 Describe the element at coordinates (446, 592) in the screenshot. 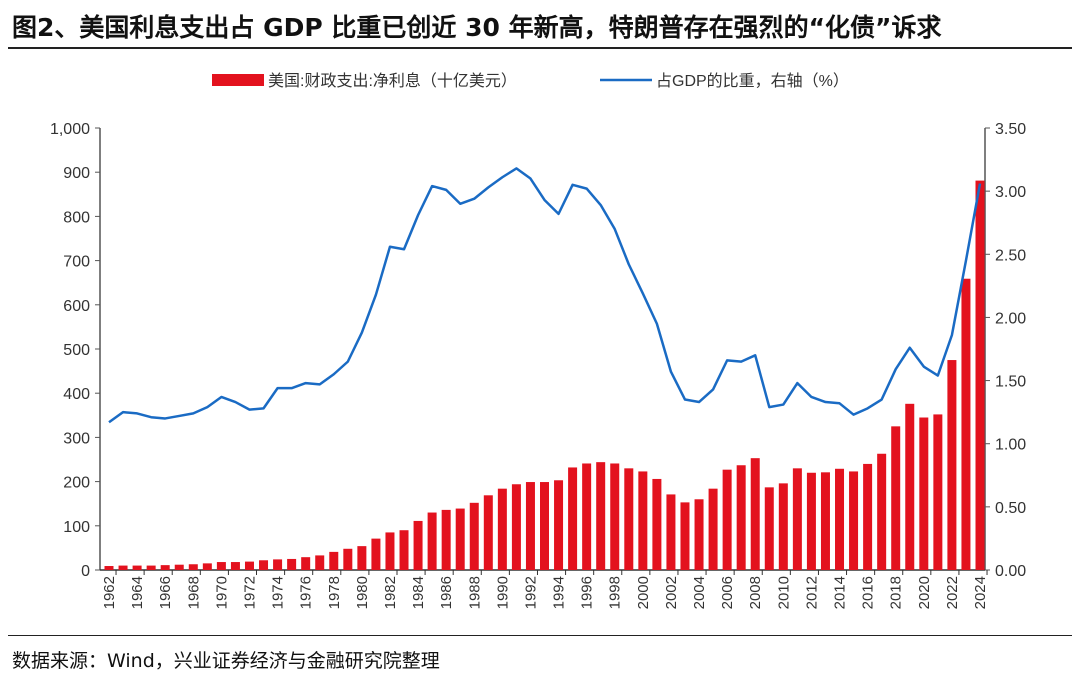

I see `x-tick-label: 1986` at that location.